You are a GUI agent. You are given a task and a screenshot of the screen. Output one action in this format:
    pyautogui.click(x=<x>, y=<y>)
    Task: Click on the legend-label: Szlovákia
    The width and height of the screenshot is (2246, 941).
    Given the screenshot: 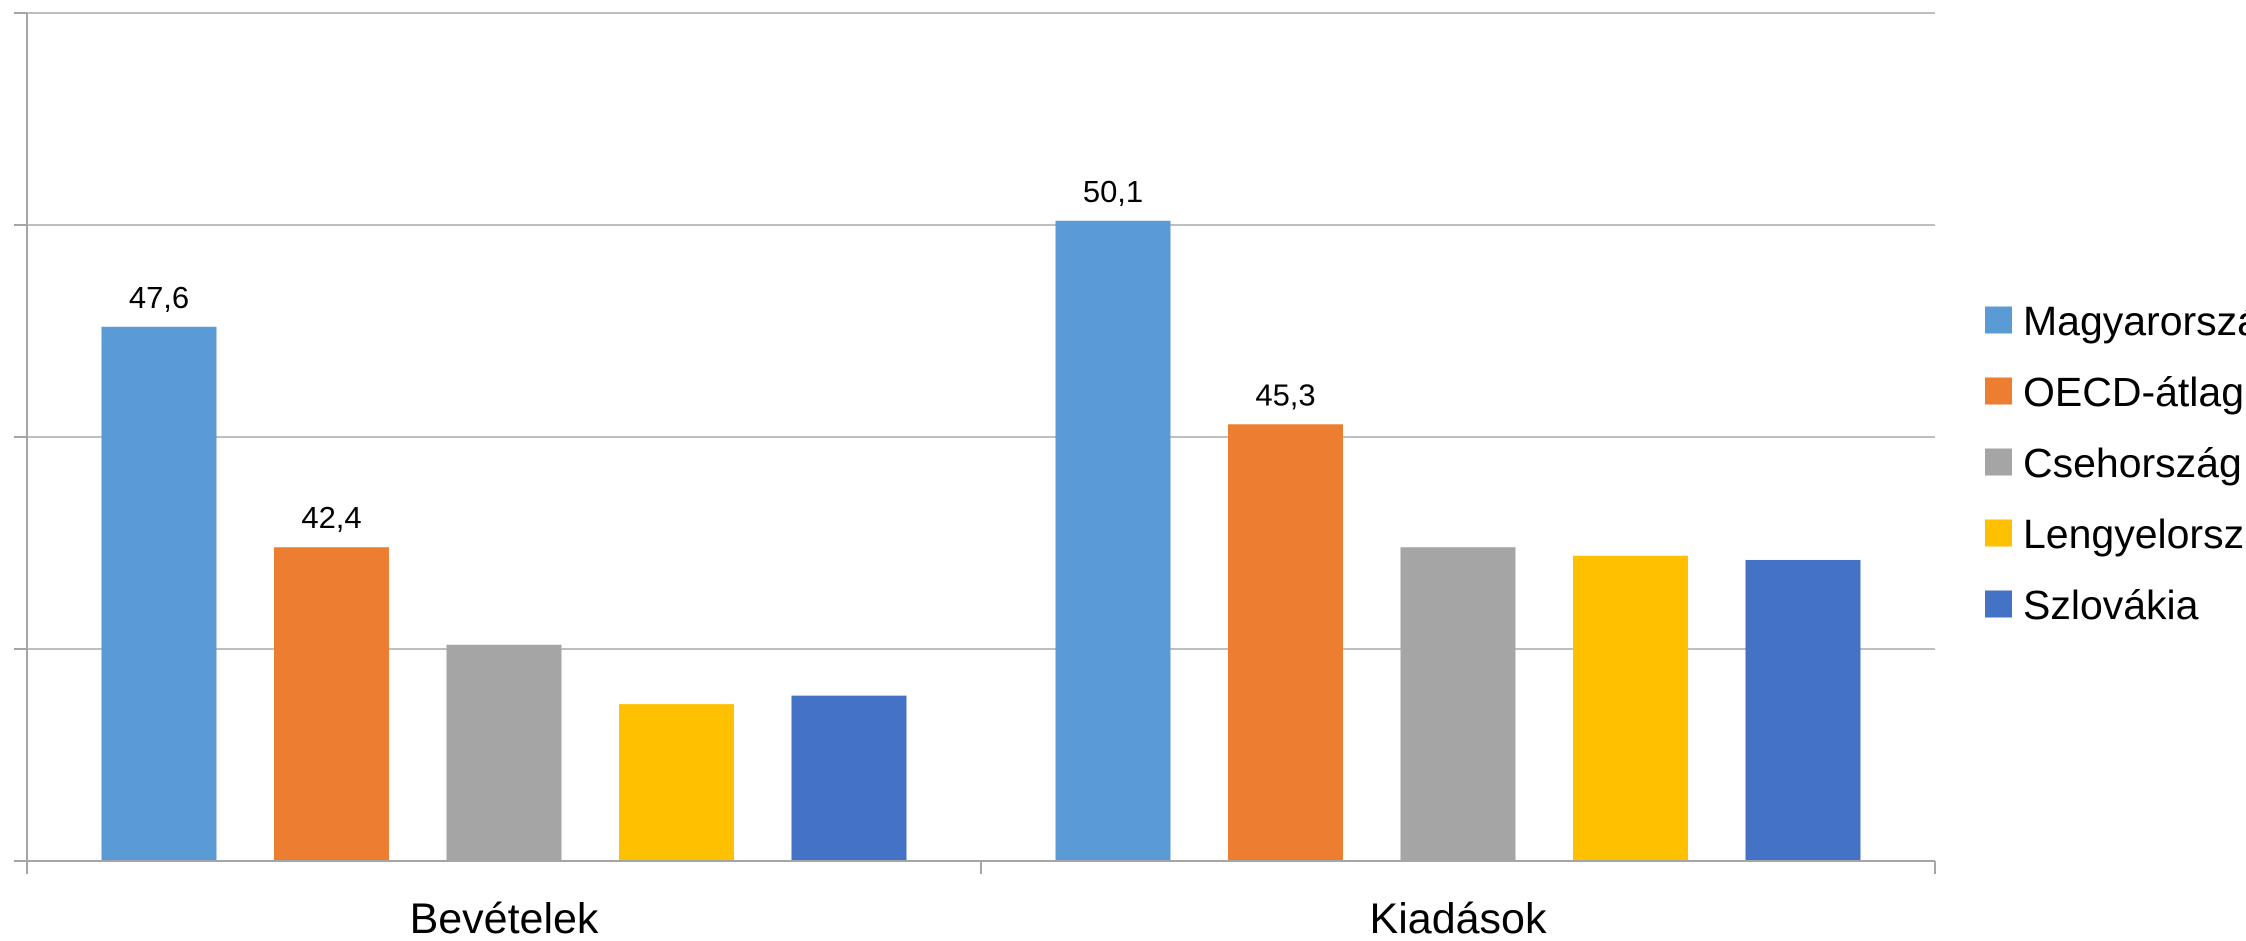 What is the action you would take?
    pyautogui.click(x=2111, y=605)
    